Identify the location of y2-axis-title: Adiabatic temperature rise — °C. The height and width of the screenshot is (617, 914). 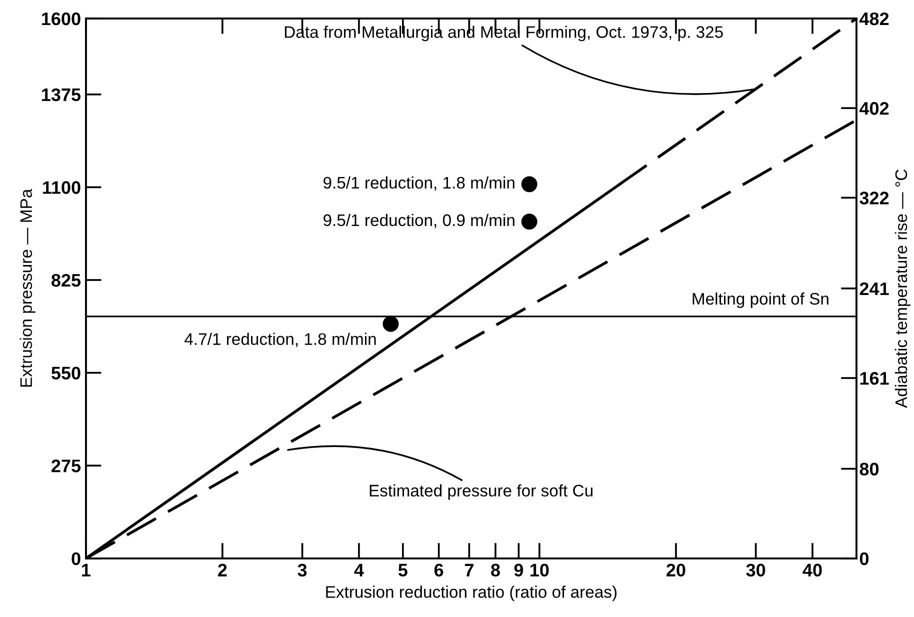
(902, 288).